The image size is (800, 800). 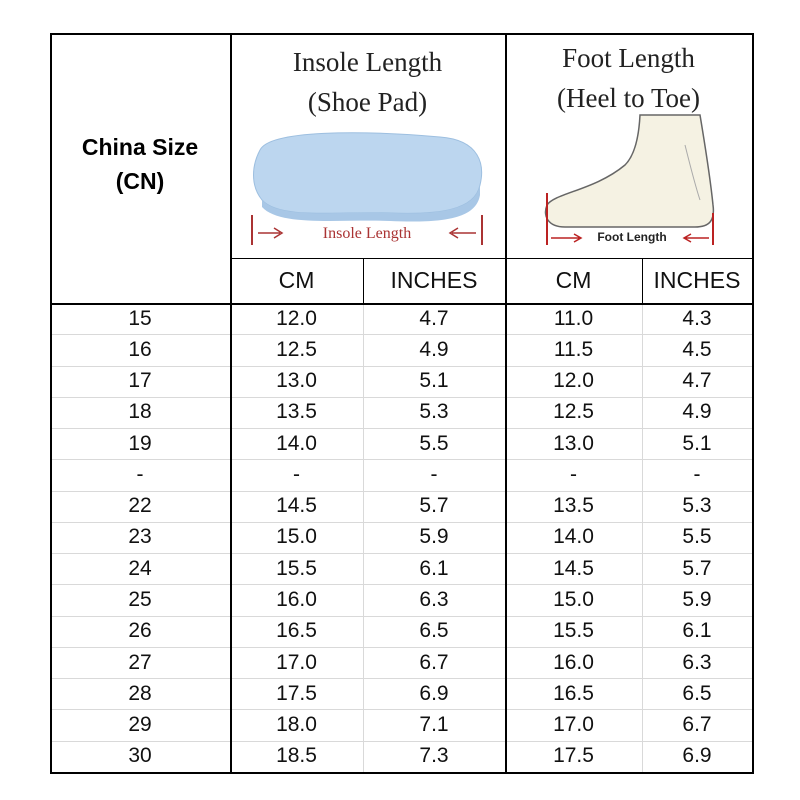 What do you see at coordinates (296, 725) in the screenshot?
I see `table-cell: 18.0` at bounding box center [296, 725].